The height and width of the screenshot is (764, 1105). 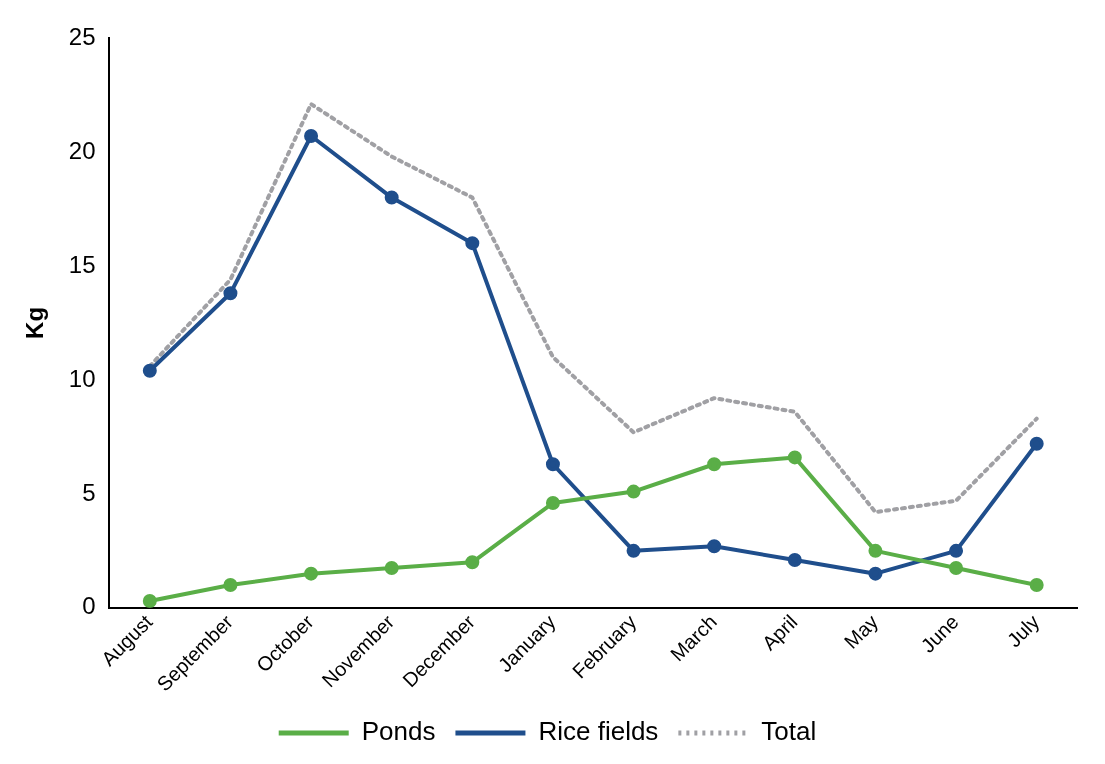 What do you see at coordinates (398, 731) in the screenshot?
I see `legend-label: Ponds` at bounding box center [398, 731].